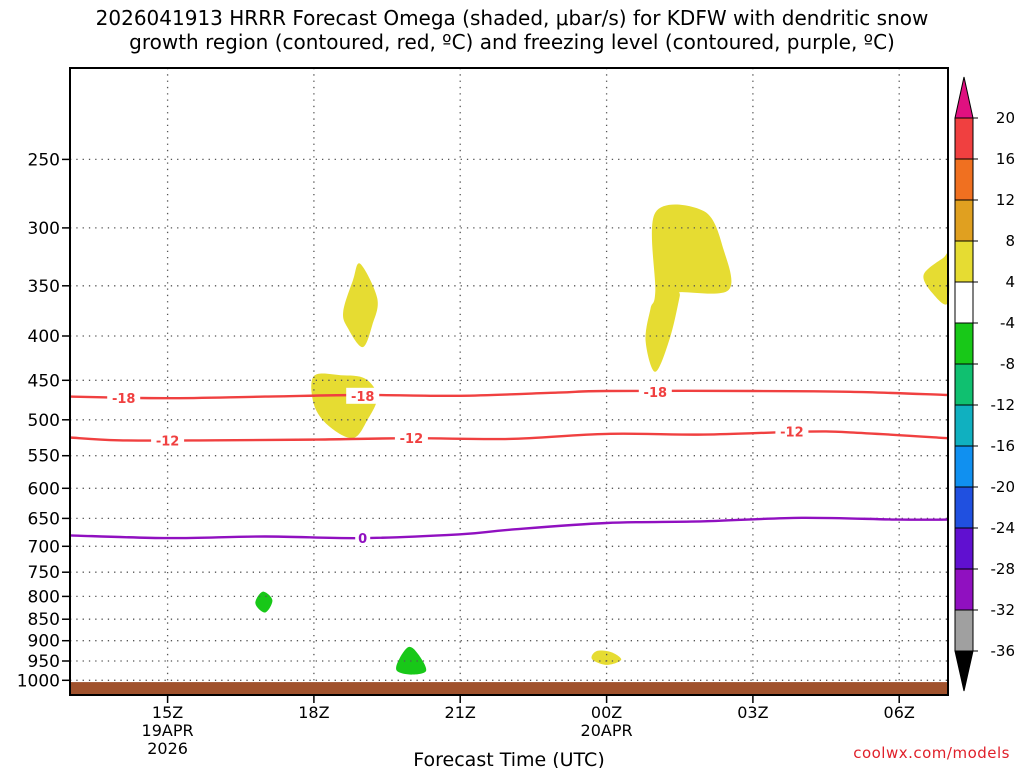  I want to click on colorbar-label-5: -4, so click(1007, 323).